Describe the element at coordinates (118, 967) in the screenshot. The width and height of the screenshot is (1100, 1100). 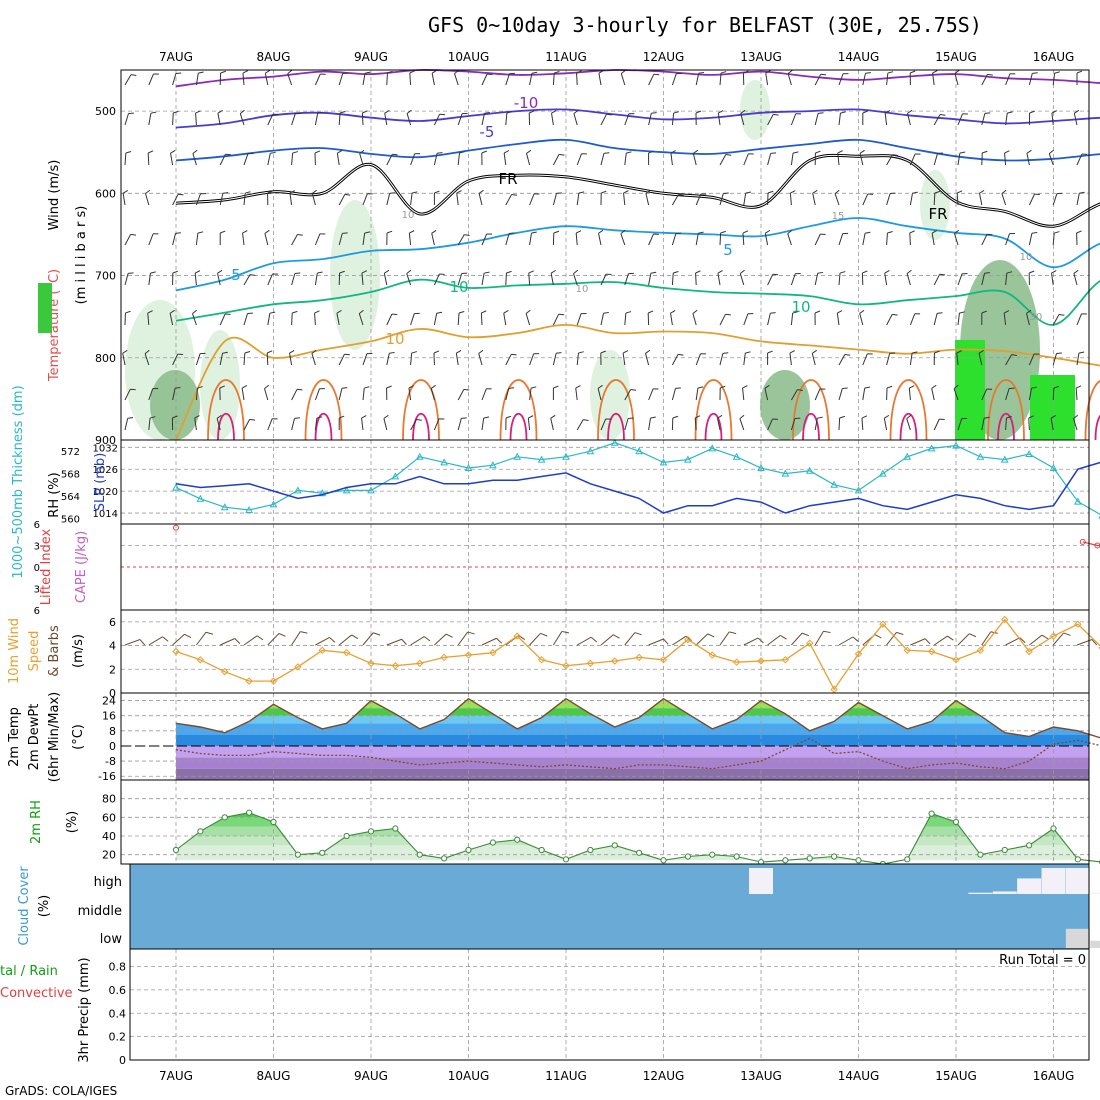
I see `precip-y-tick: 0.8` at that location.